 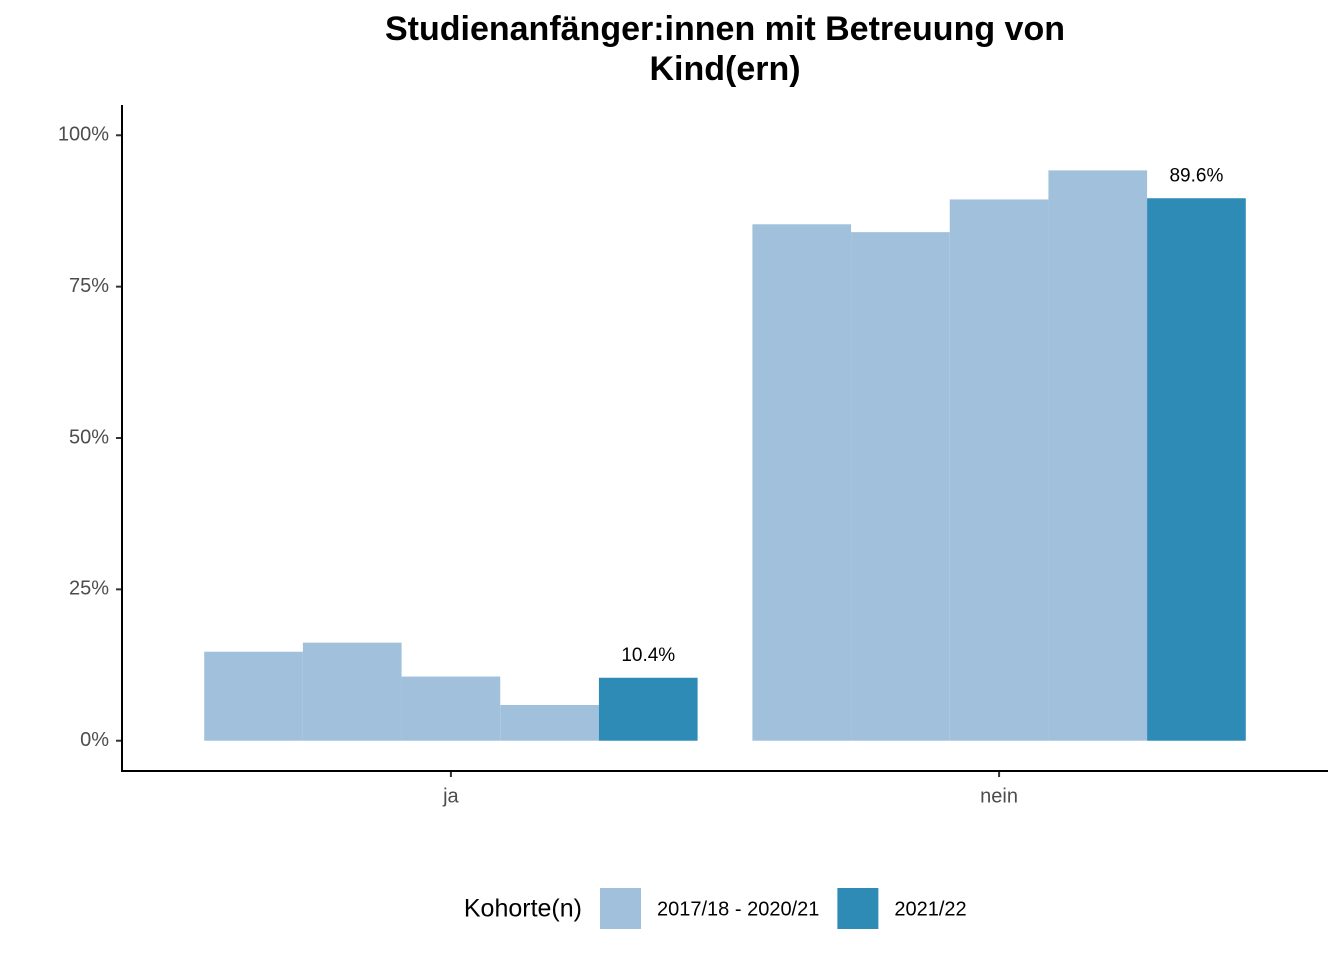 What do you see at coordinates (83, 135) in the screenshot?
I see `y-tick-label: 100%` at bounding box center [83, 135].